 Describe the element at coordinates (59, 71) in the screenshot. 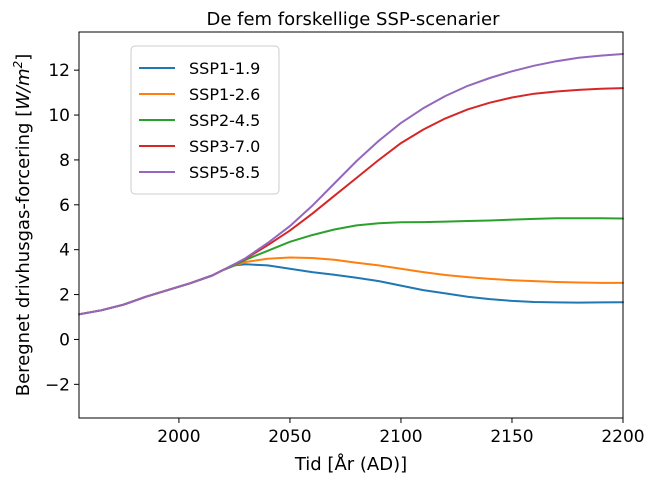

I see `y-tick-label: 12` at that location.